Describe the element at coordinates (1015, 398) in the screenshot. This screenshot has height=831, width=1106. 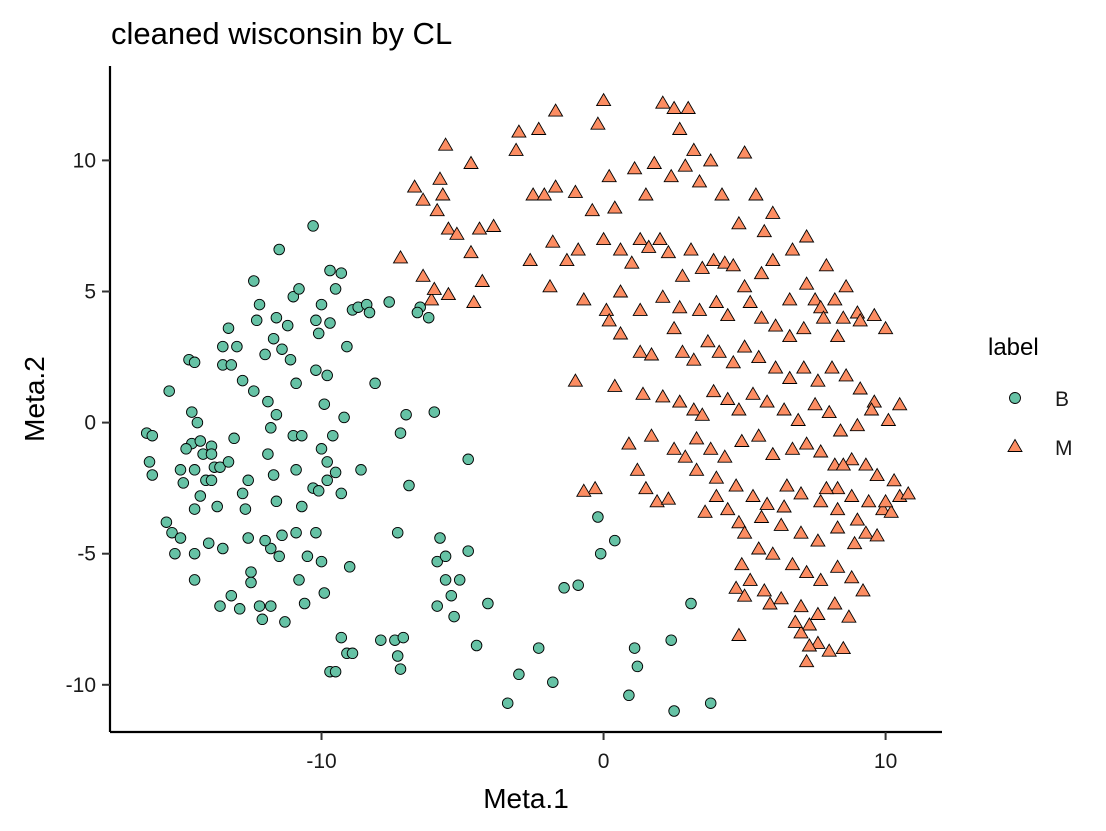
I see `legend-circle-marker` at that location.